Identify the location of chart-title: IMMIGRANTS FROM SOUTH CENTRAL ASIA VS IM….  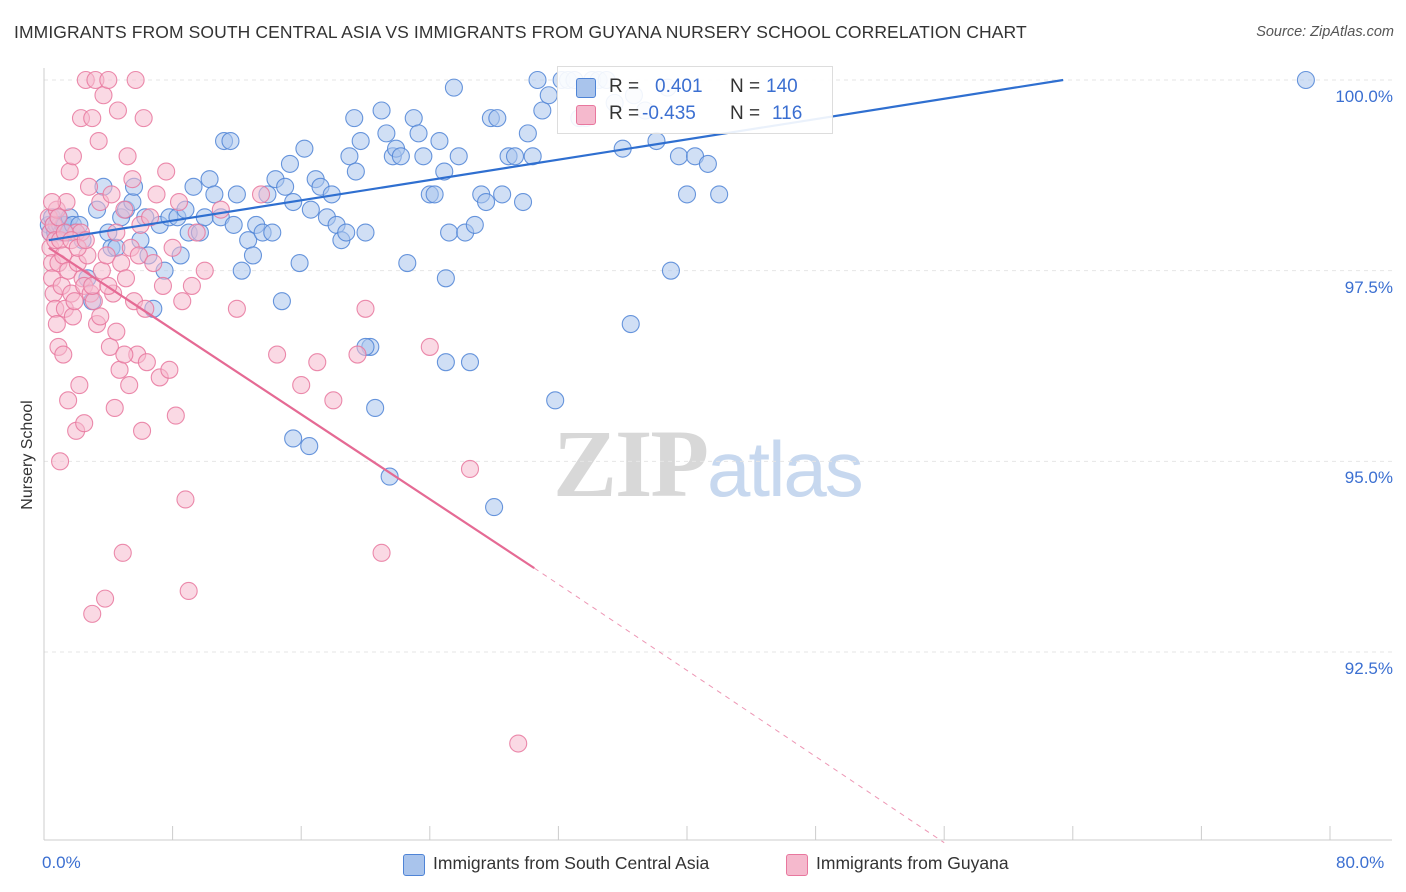
(520, 32).